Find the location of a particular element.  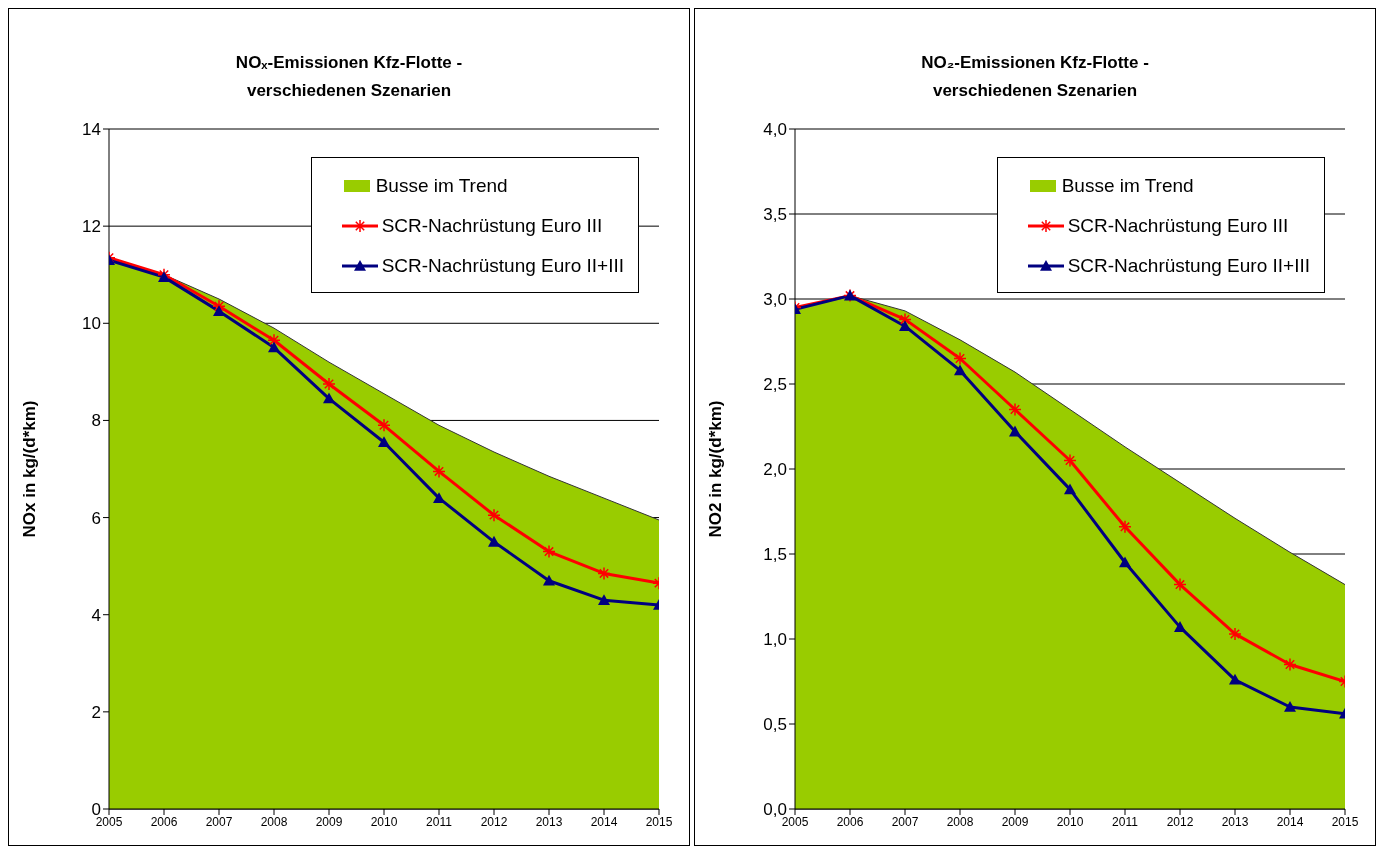

y-tick-label: 4 is located at coordinates (96, 615).